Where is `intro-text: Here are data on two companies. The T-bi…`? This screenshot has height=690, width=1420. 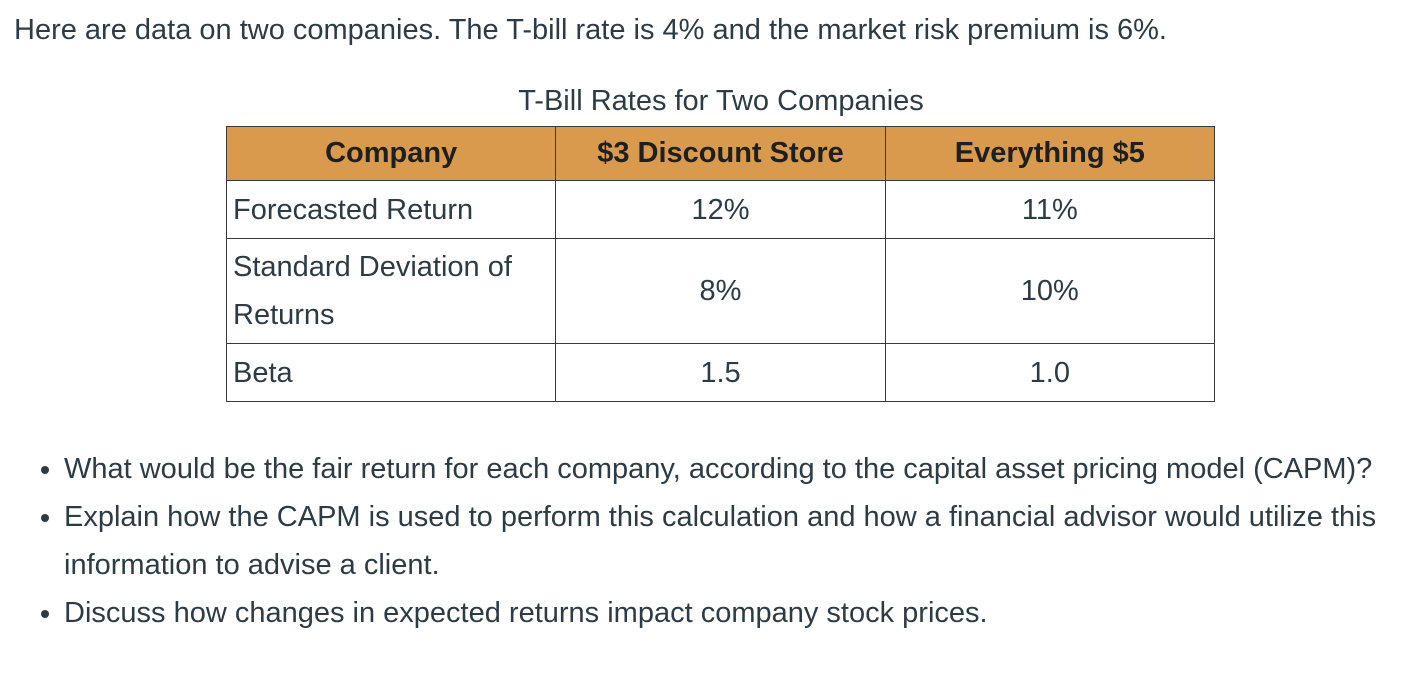
intro-text: Here are data on two companies. The T-bi… is located at coordinates (590, 30).